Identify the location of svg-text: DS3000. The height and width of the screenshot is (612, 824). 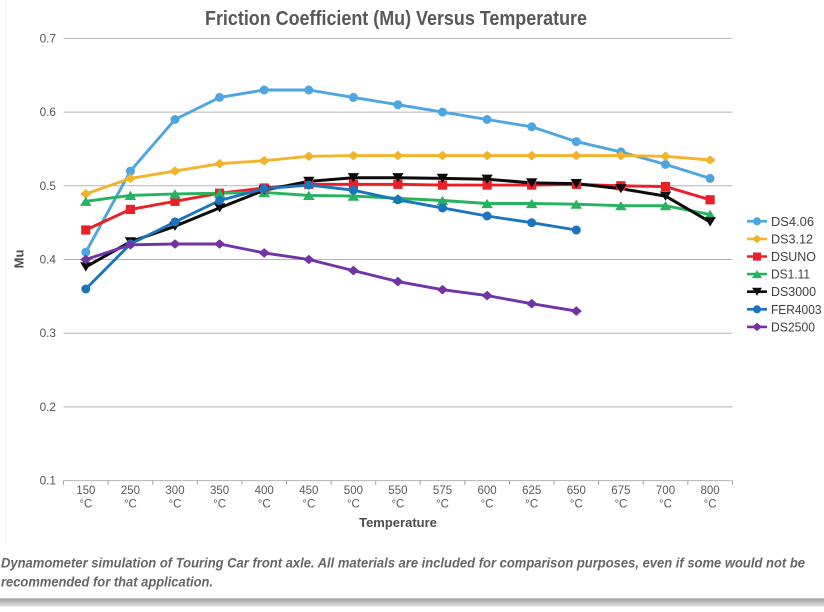
(793, 291).